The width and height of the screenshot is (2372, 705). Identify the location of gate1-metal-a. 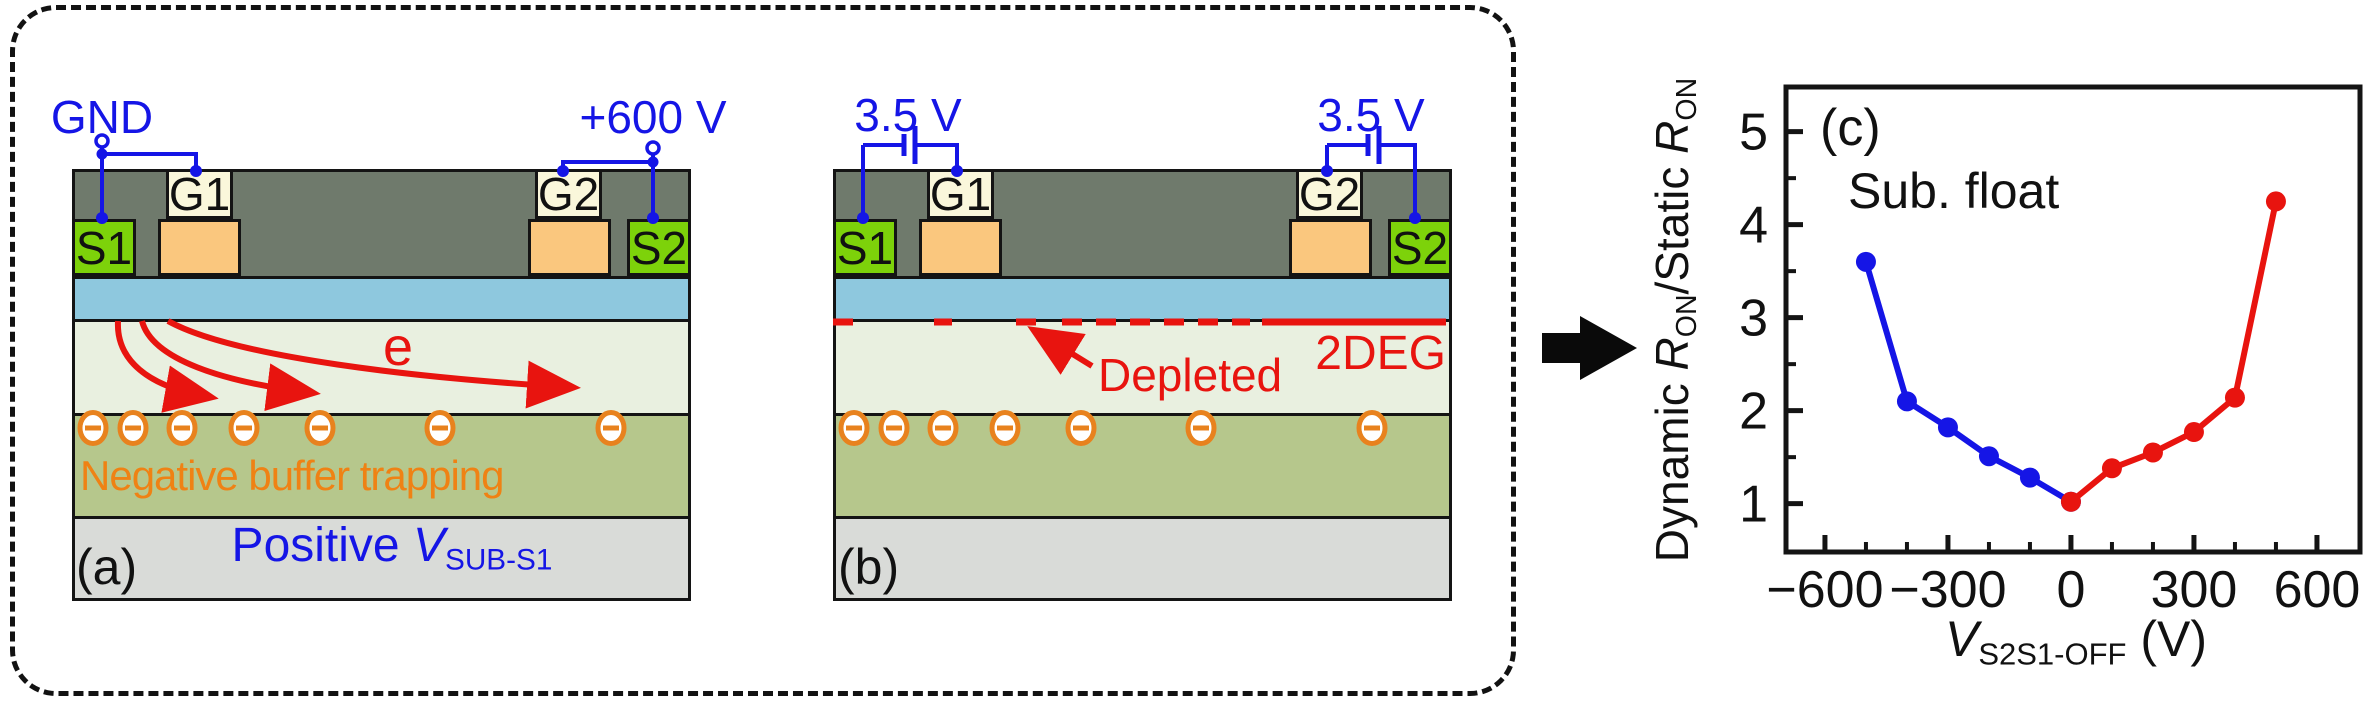
(199, 247).